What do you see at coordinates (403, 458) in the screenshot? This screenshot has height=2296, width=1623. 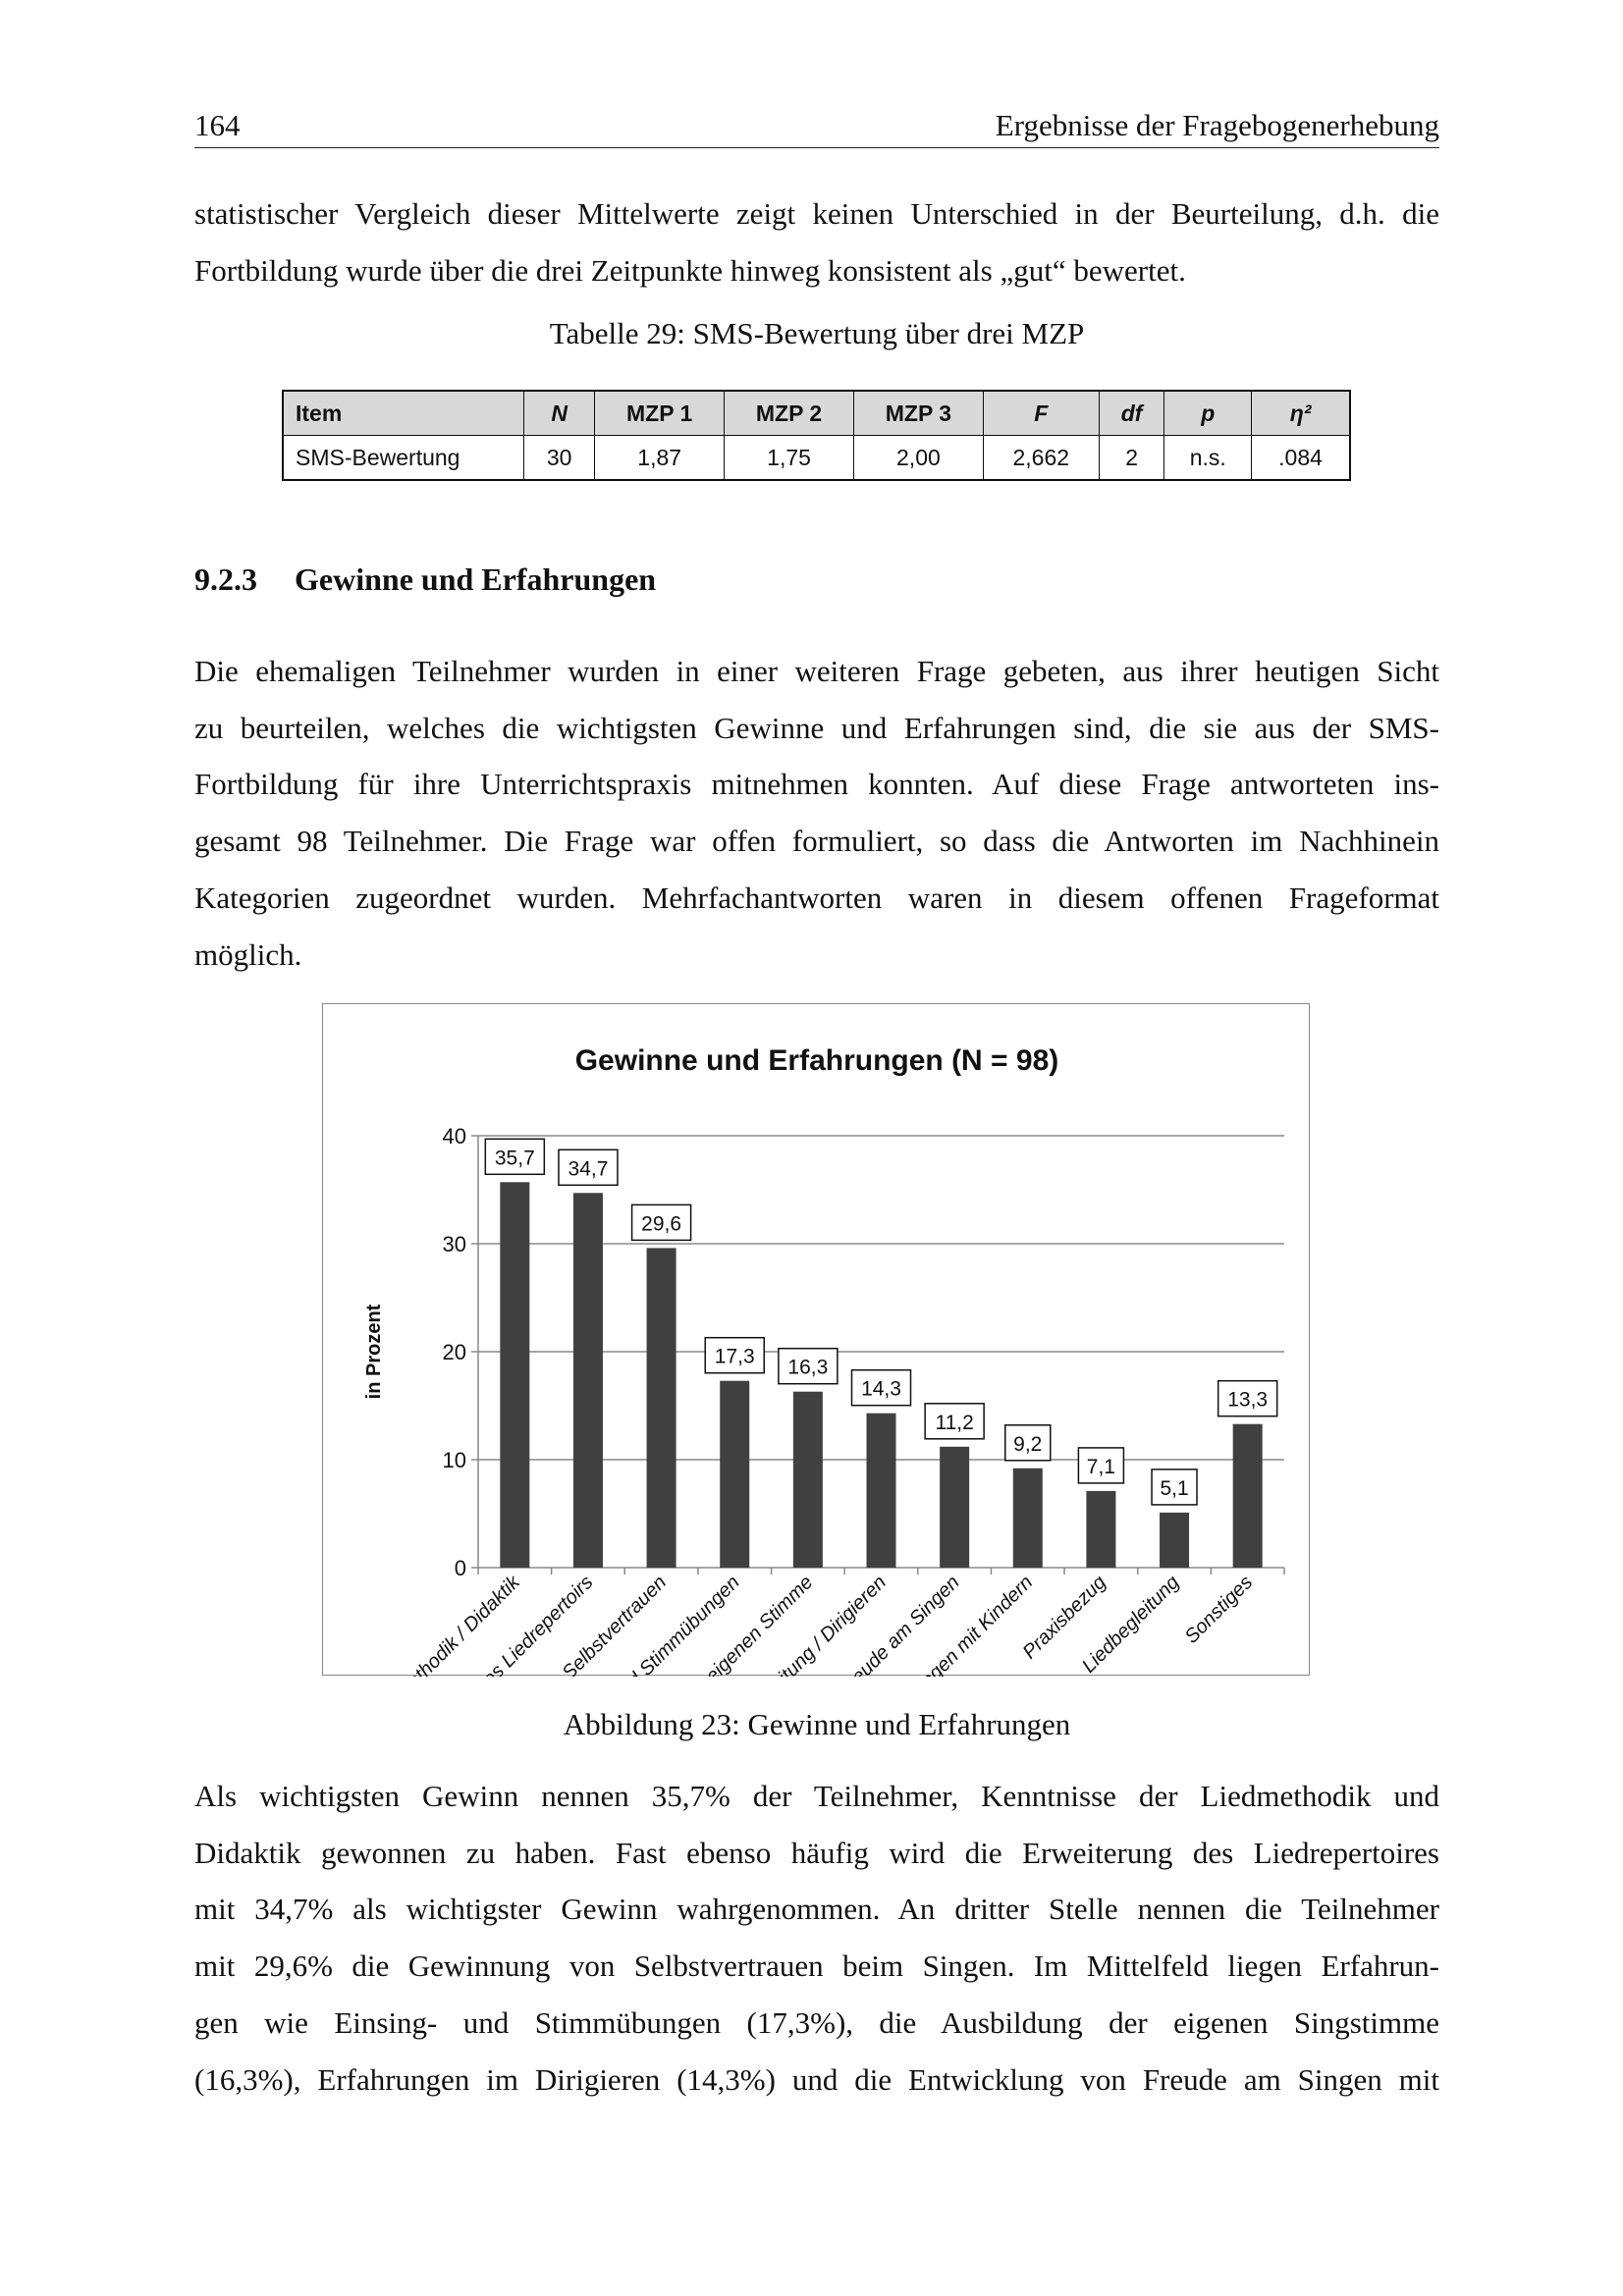 I see `cell: SMS-Bewertung` at bounding box center [403, 458].